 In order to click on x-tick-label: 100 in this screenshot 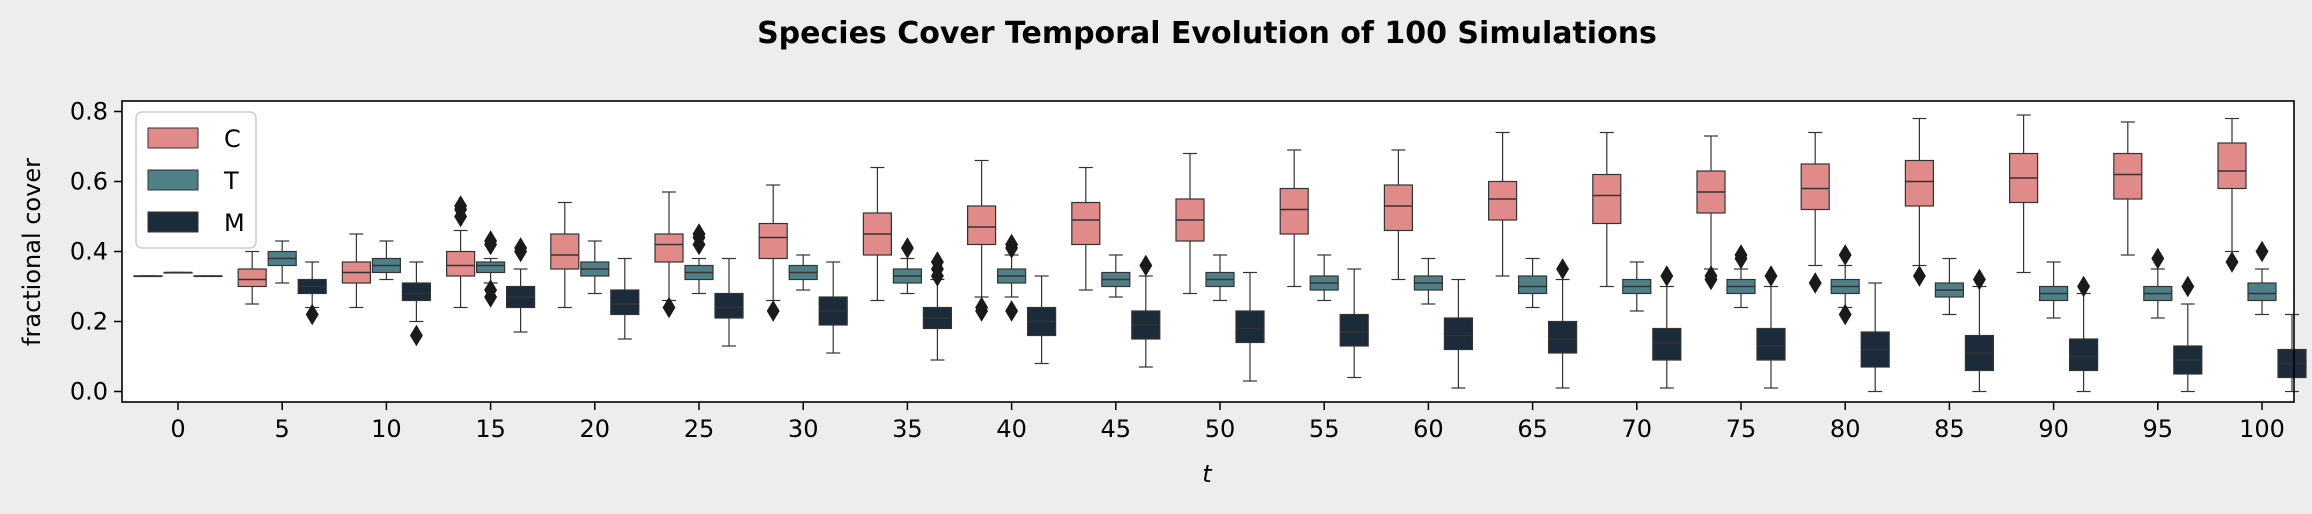, I will do `click(2262, 429)`.